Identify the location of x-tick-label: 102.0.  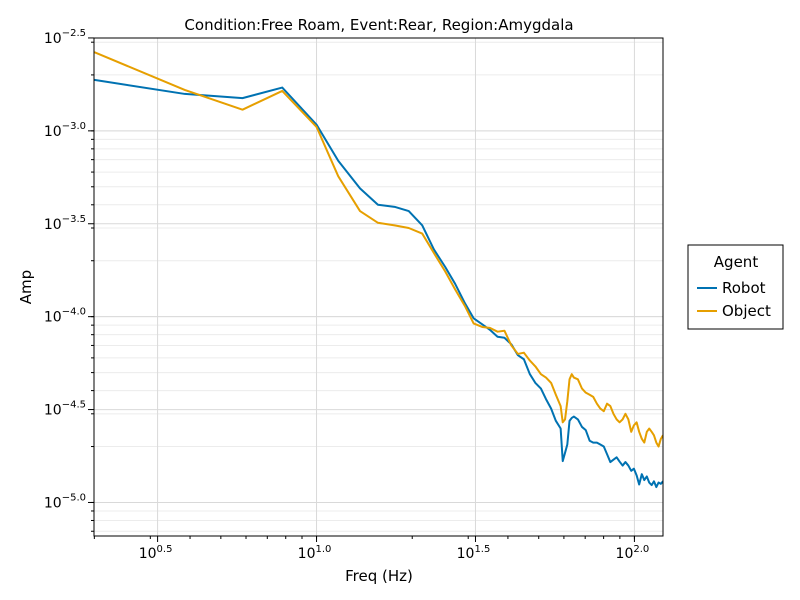
(633, 553).